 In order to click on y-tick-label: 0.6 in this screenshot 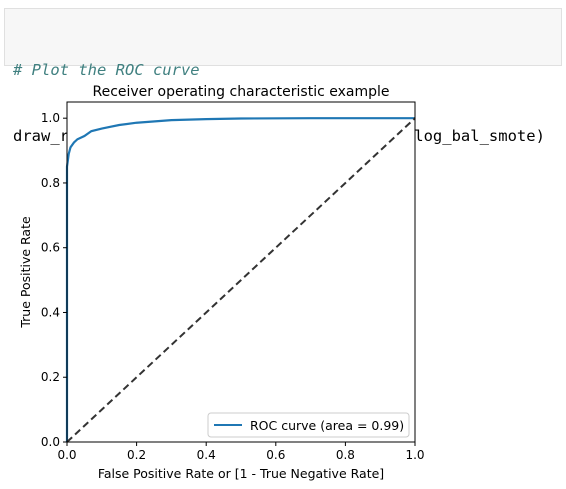, I will do `click(50, 248)`.